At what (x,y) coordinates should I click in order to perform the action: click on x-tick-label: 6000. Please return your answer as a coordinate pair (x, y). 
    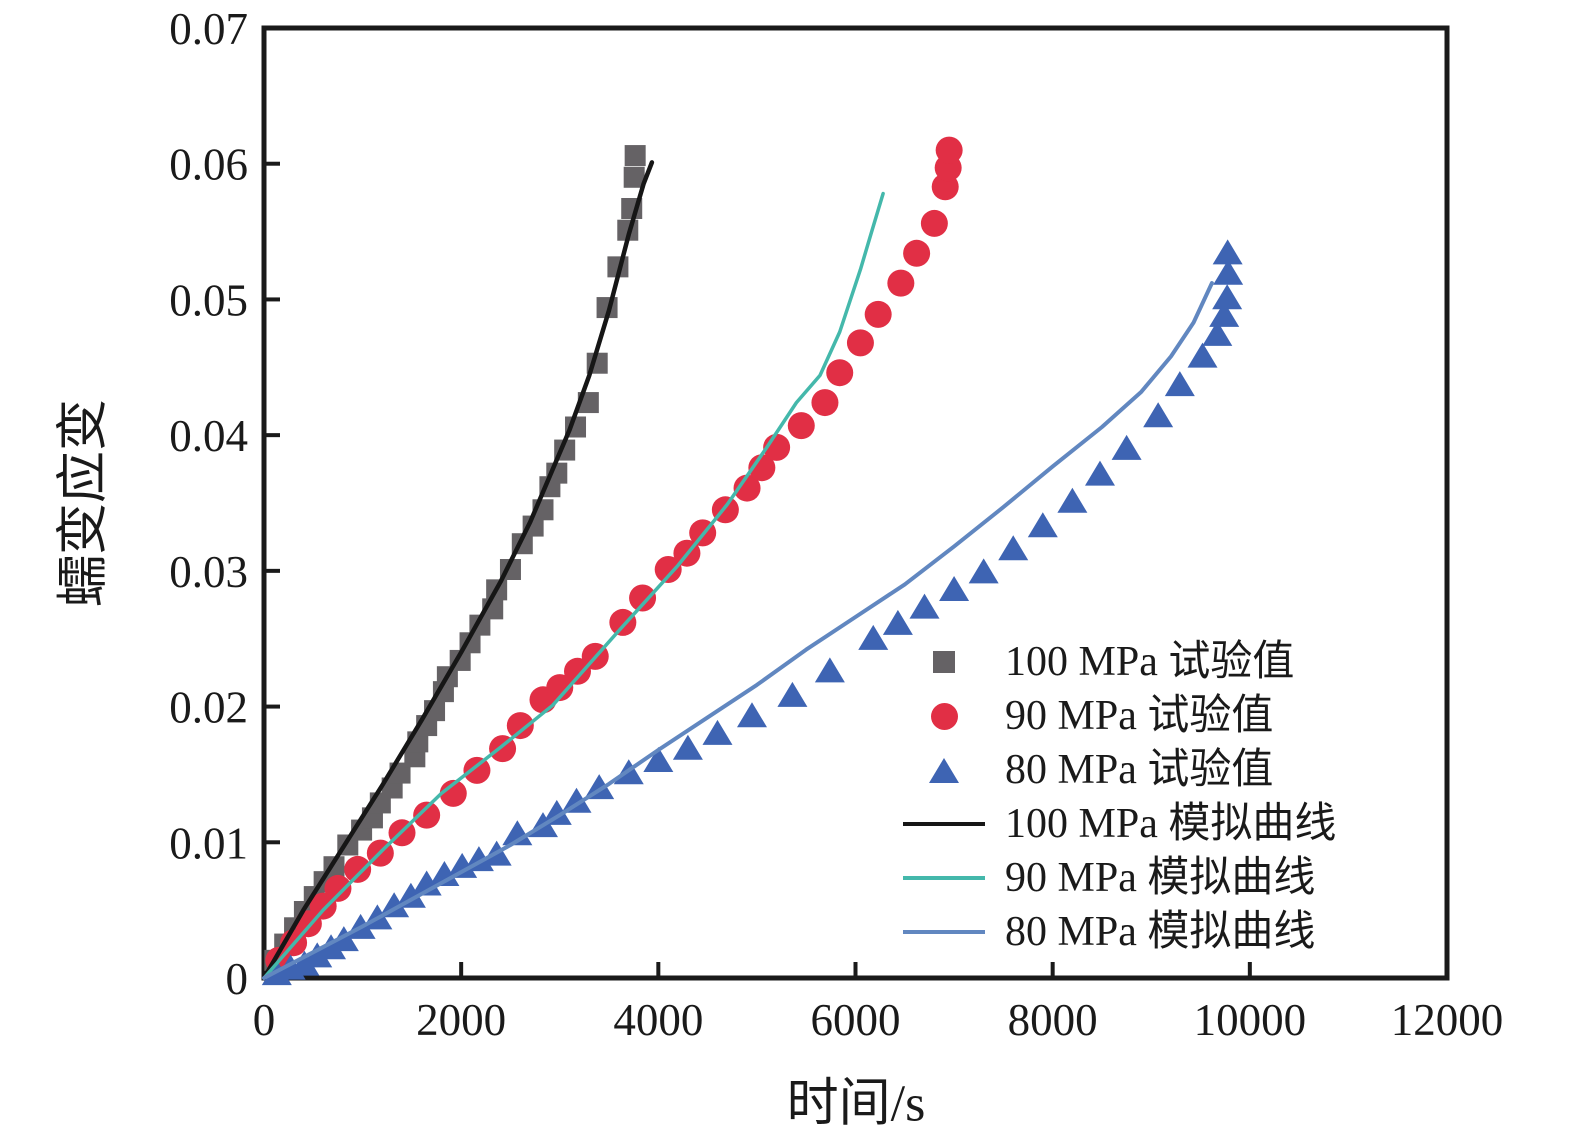
    Looking at the image, I should click on (856, 1020).